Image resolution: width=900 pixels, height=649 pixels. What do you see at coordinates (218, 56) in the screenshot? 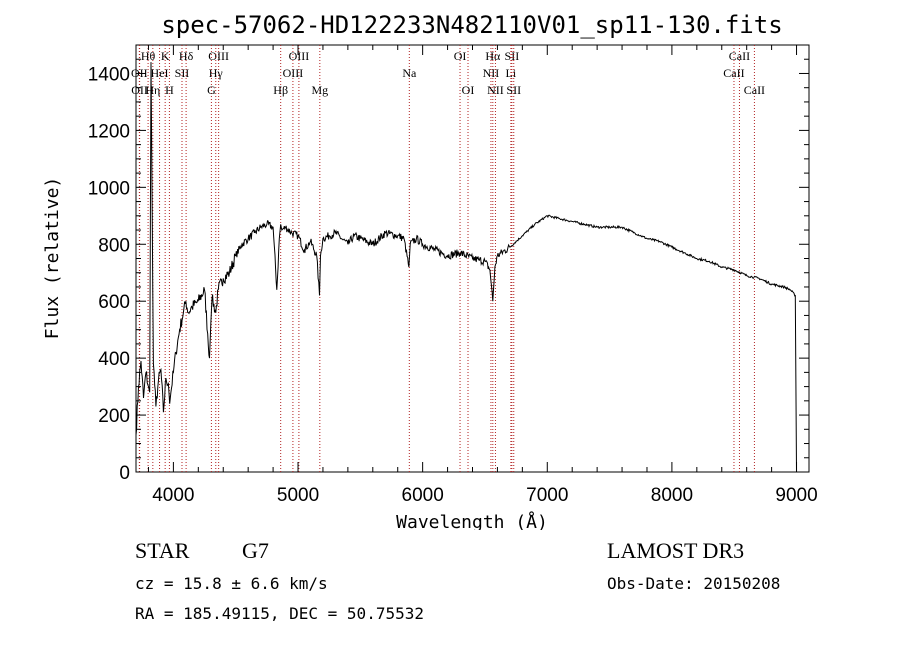
I see `marker-label-9: OIII` at bounding box center [218, 56].